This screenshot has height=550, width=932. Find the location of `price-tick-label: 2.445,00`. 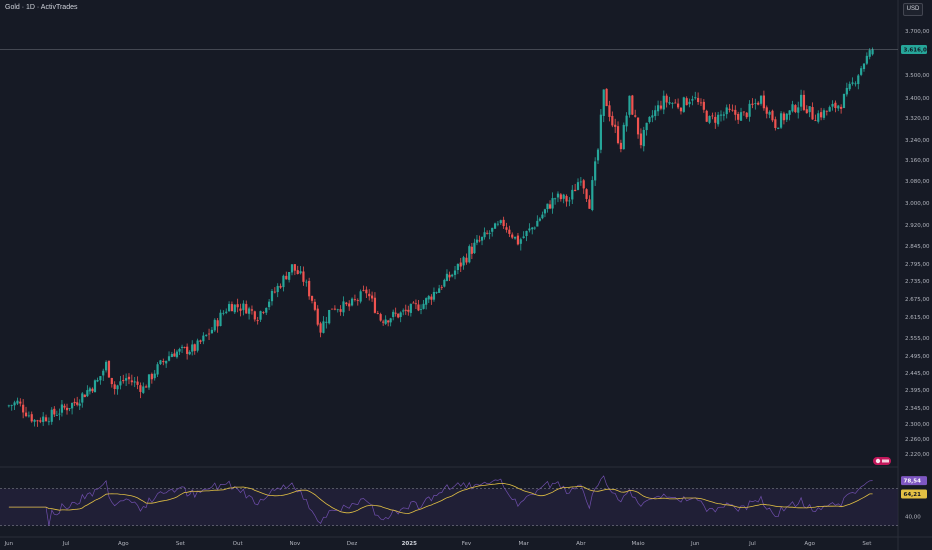

price-tick-label: 2.445,00 is located at coordinates (917, 374).